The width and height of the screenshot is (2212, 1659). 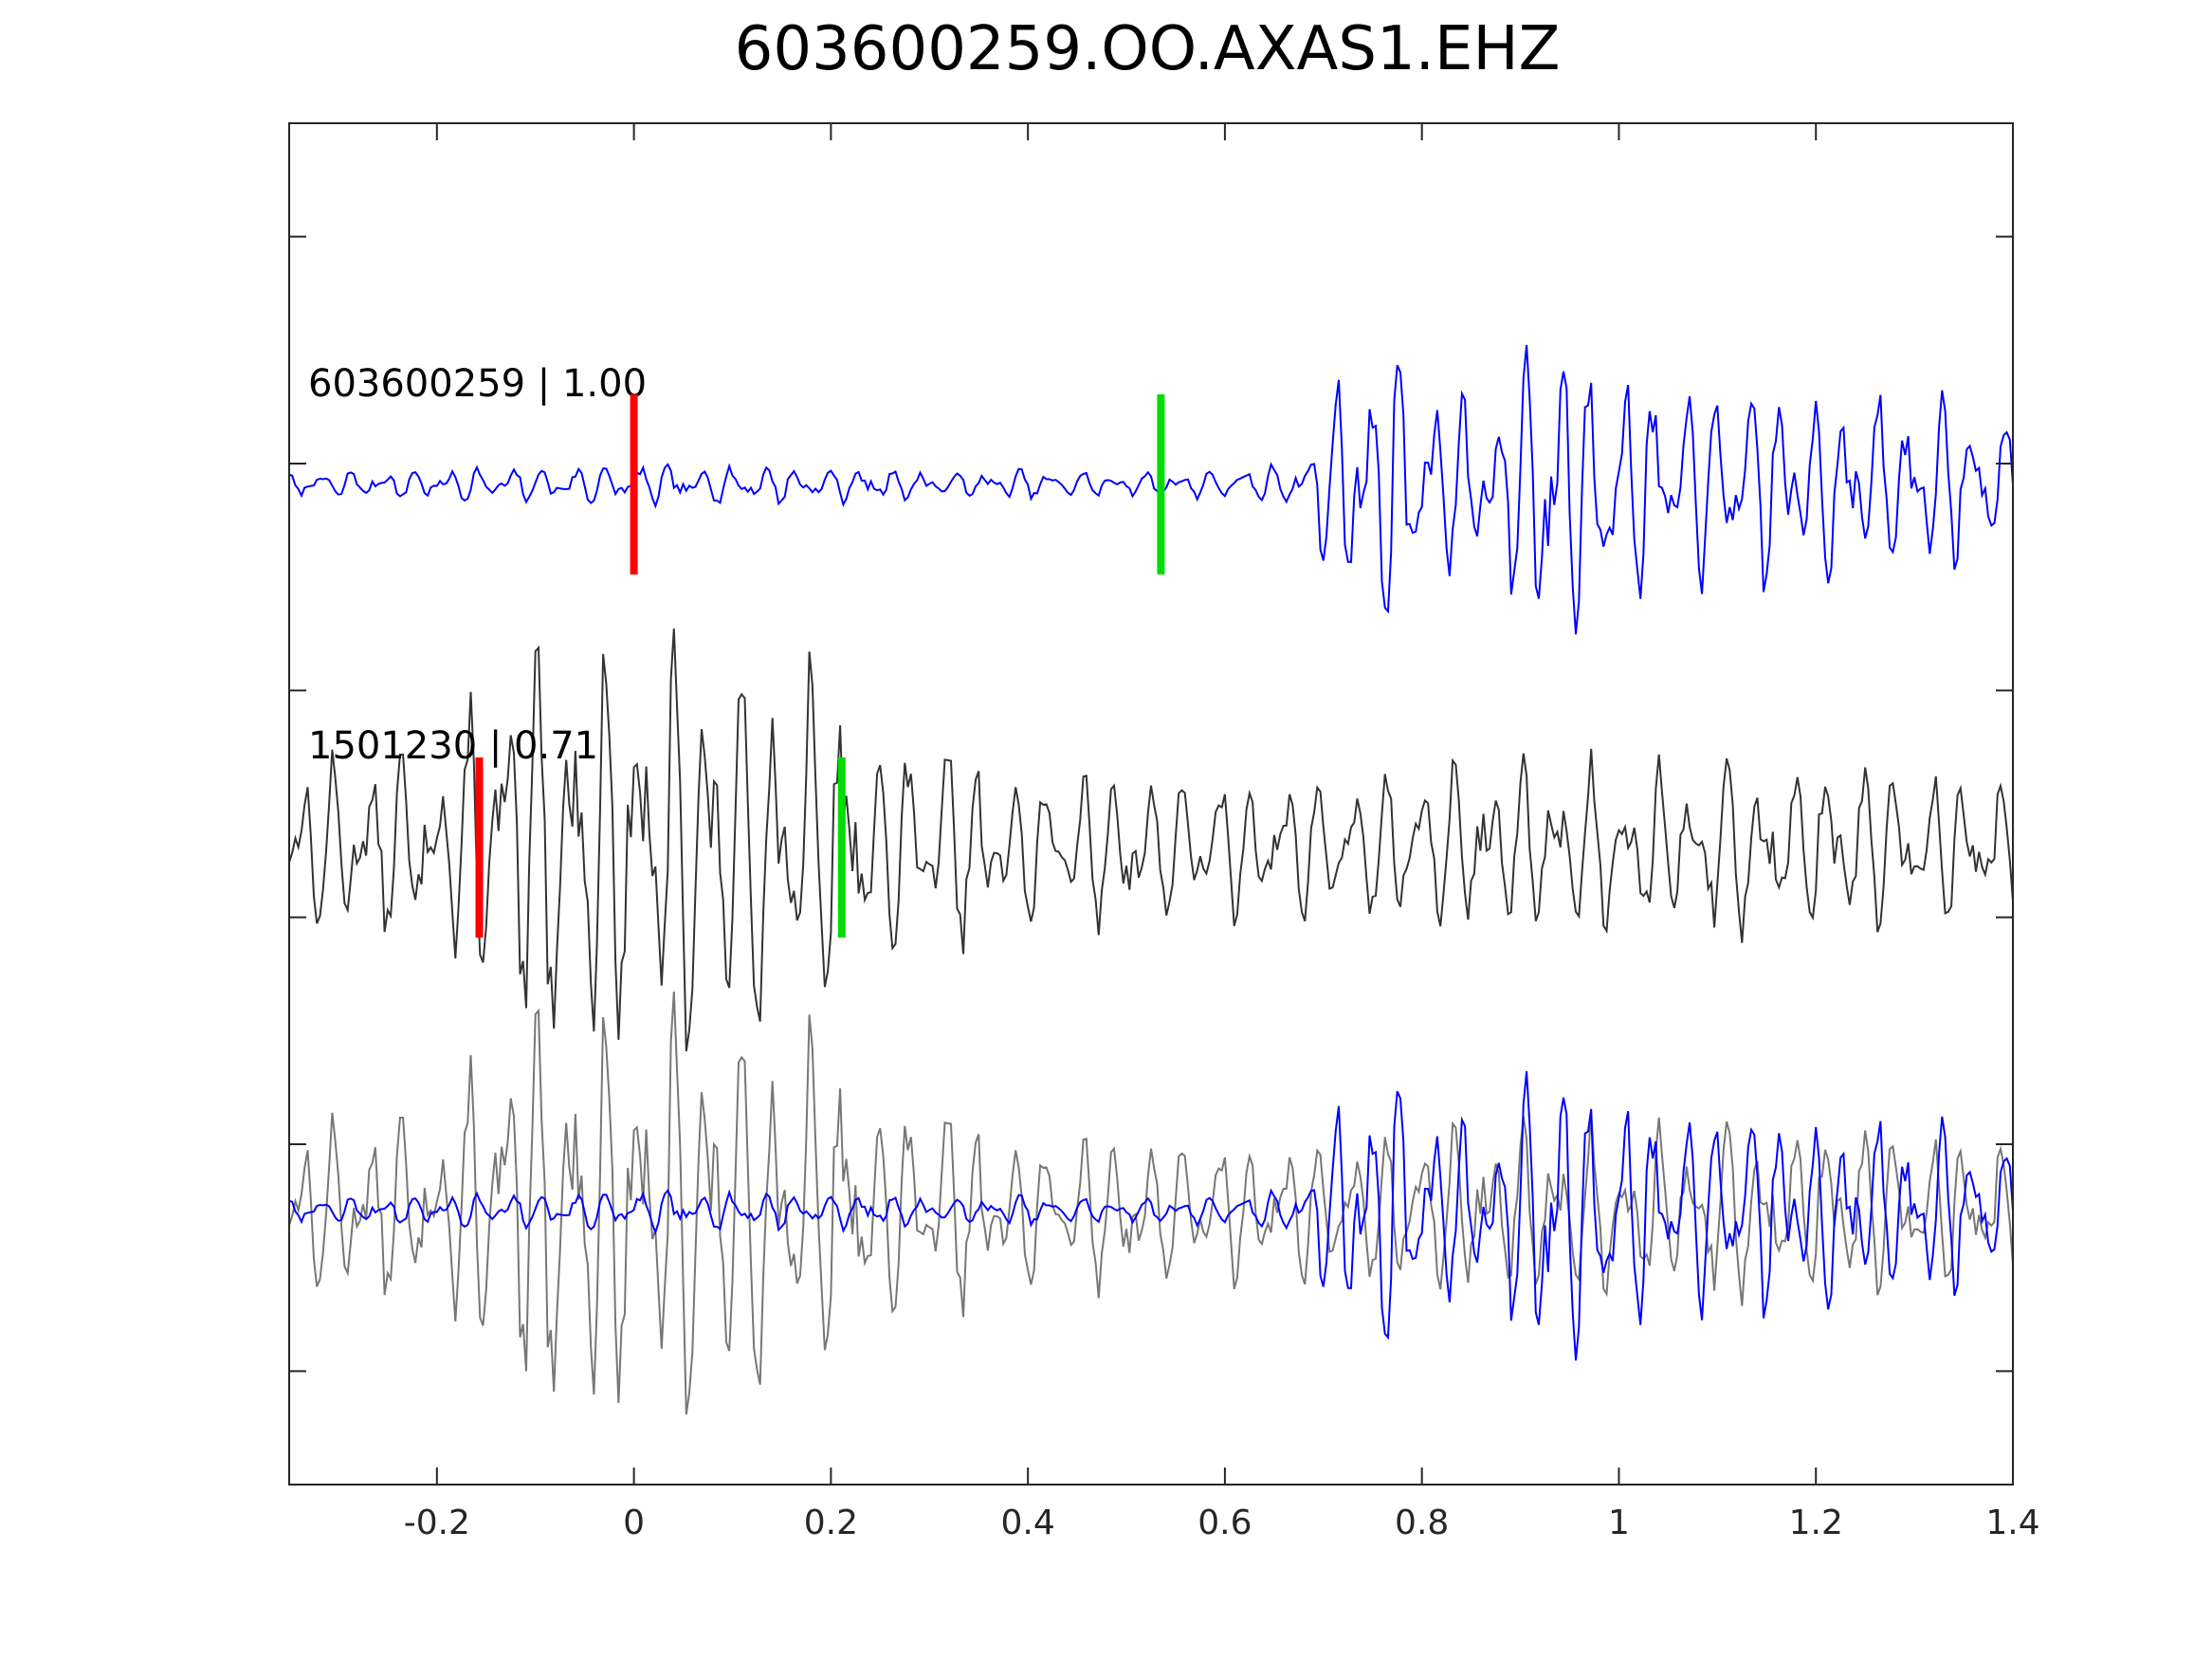 What do you see at coordinates (1816, 1523) in the screenshot?
I see `x-tick-label: 1.2` at bounding box center [1816, 1523].